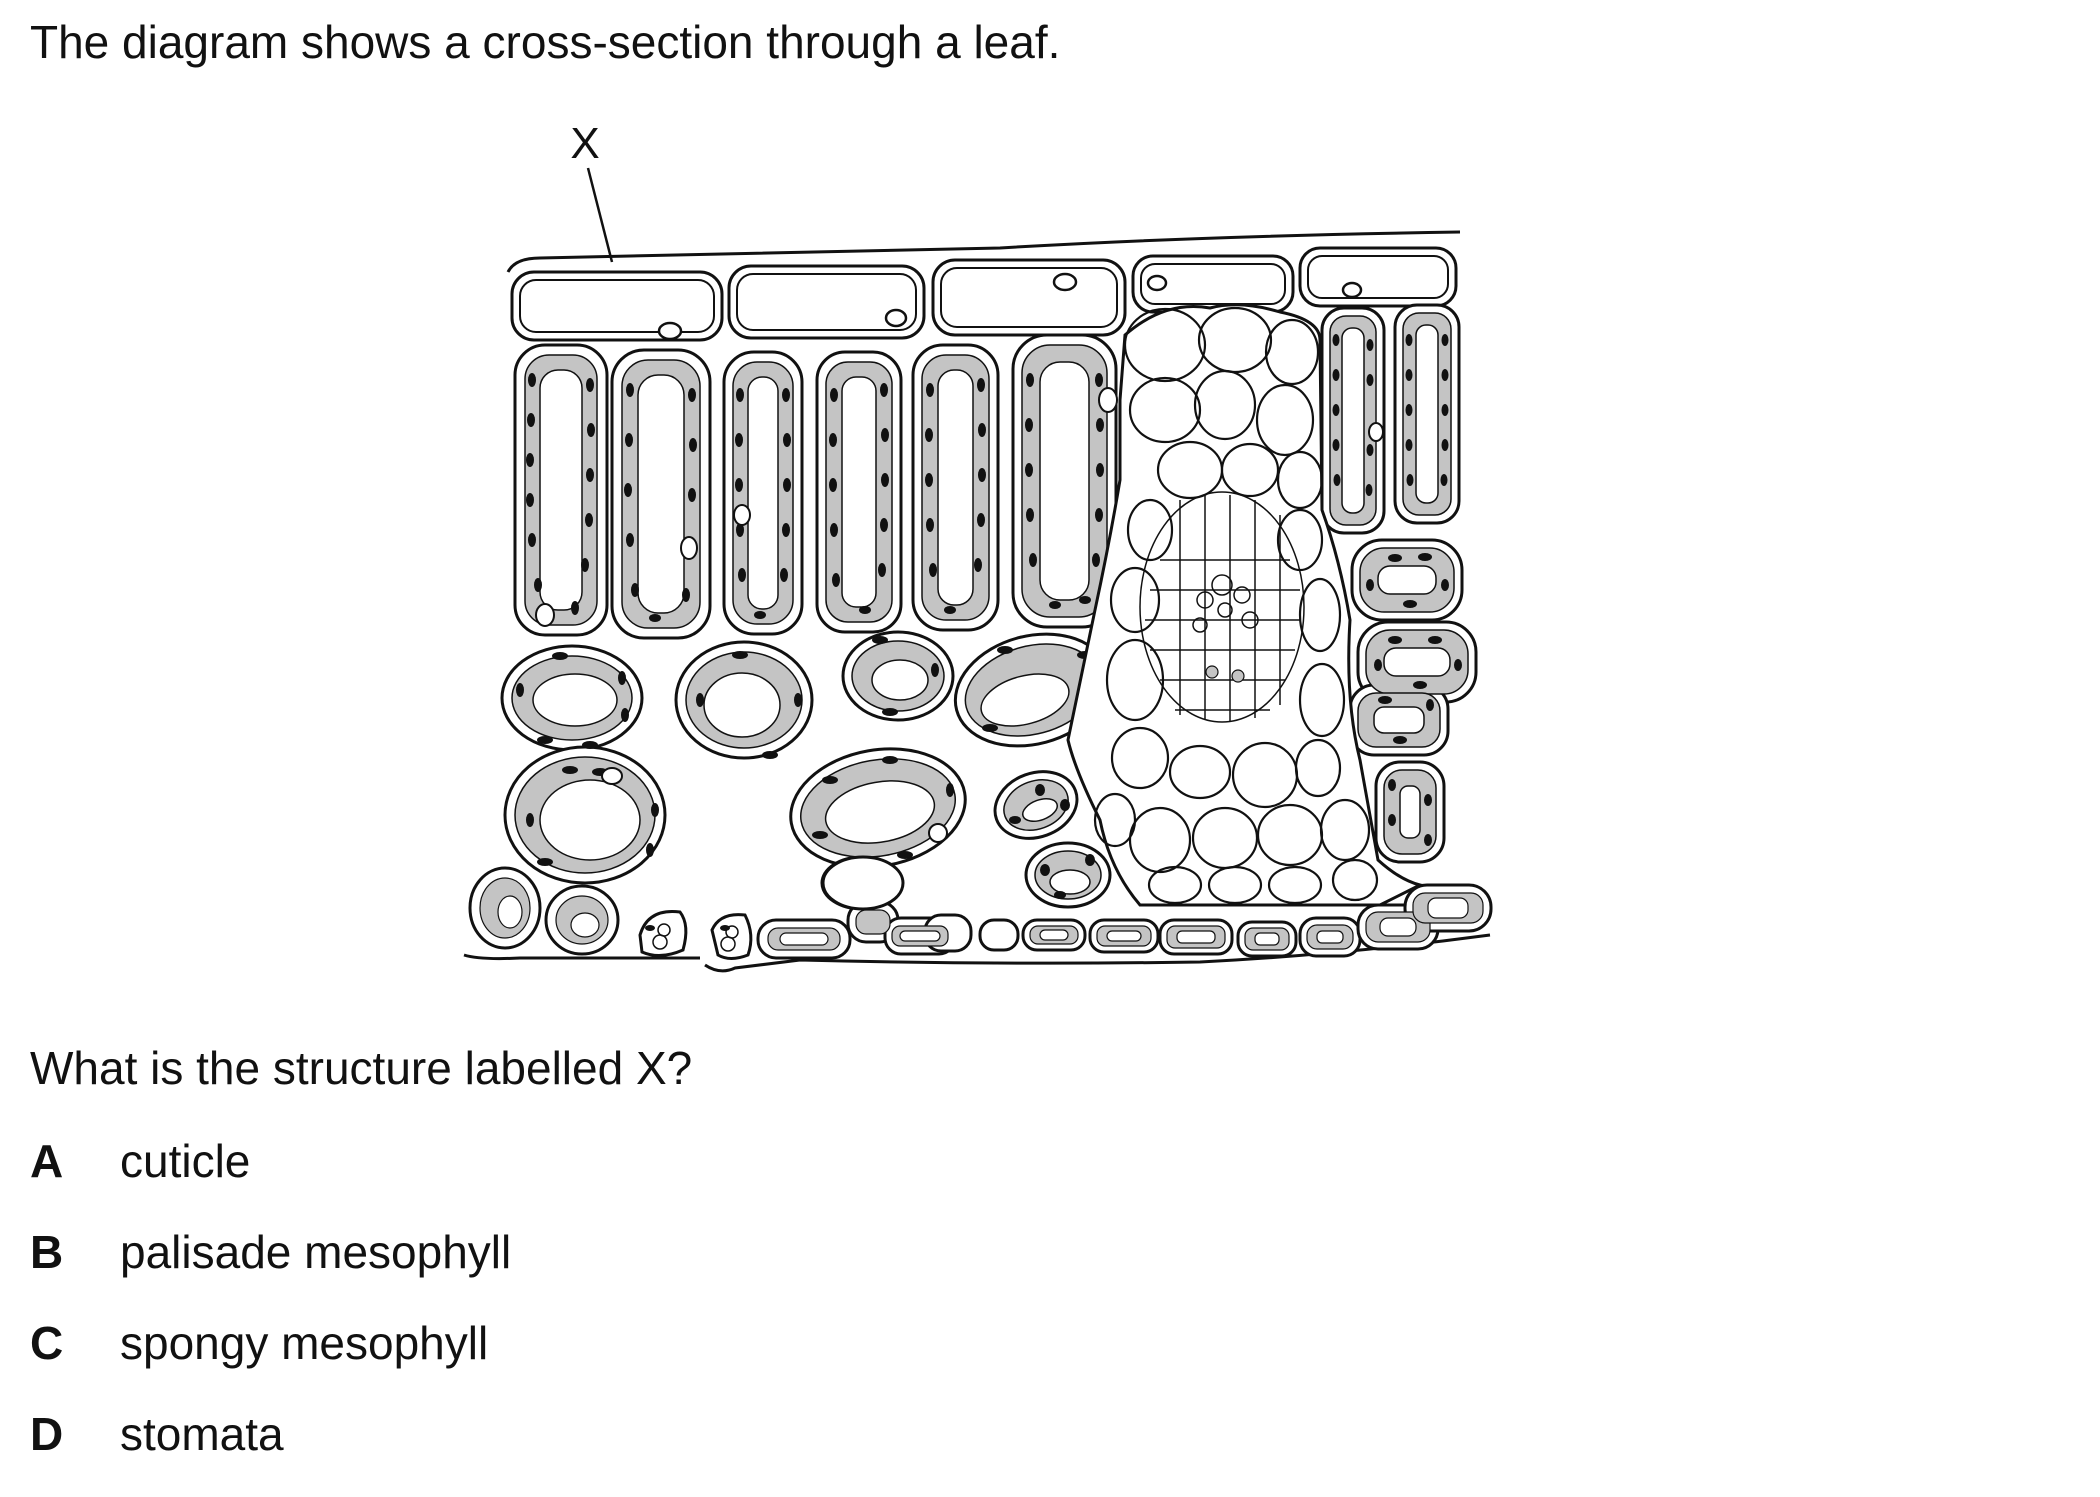 This screenshot has height=1497, width=2100. What do you see at coordinates (600, 215) in the screenshot?
I see `label-x-leader` at bounding box center [600, 215].